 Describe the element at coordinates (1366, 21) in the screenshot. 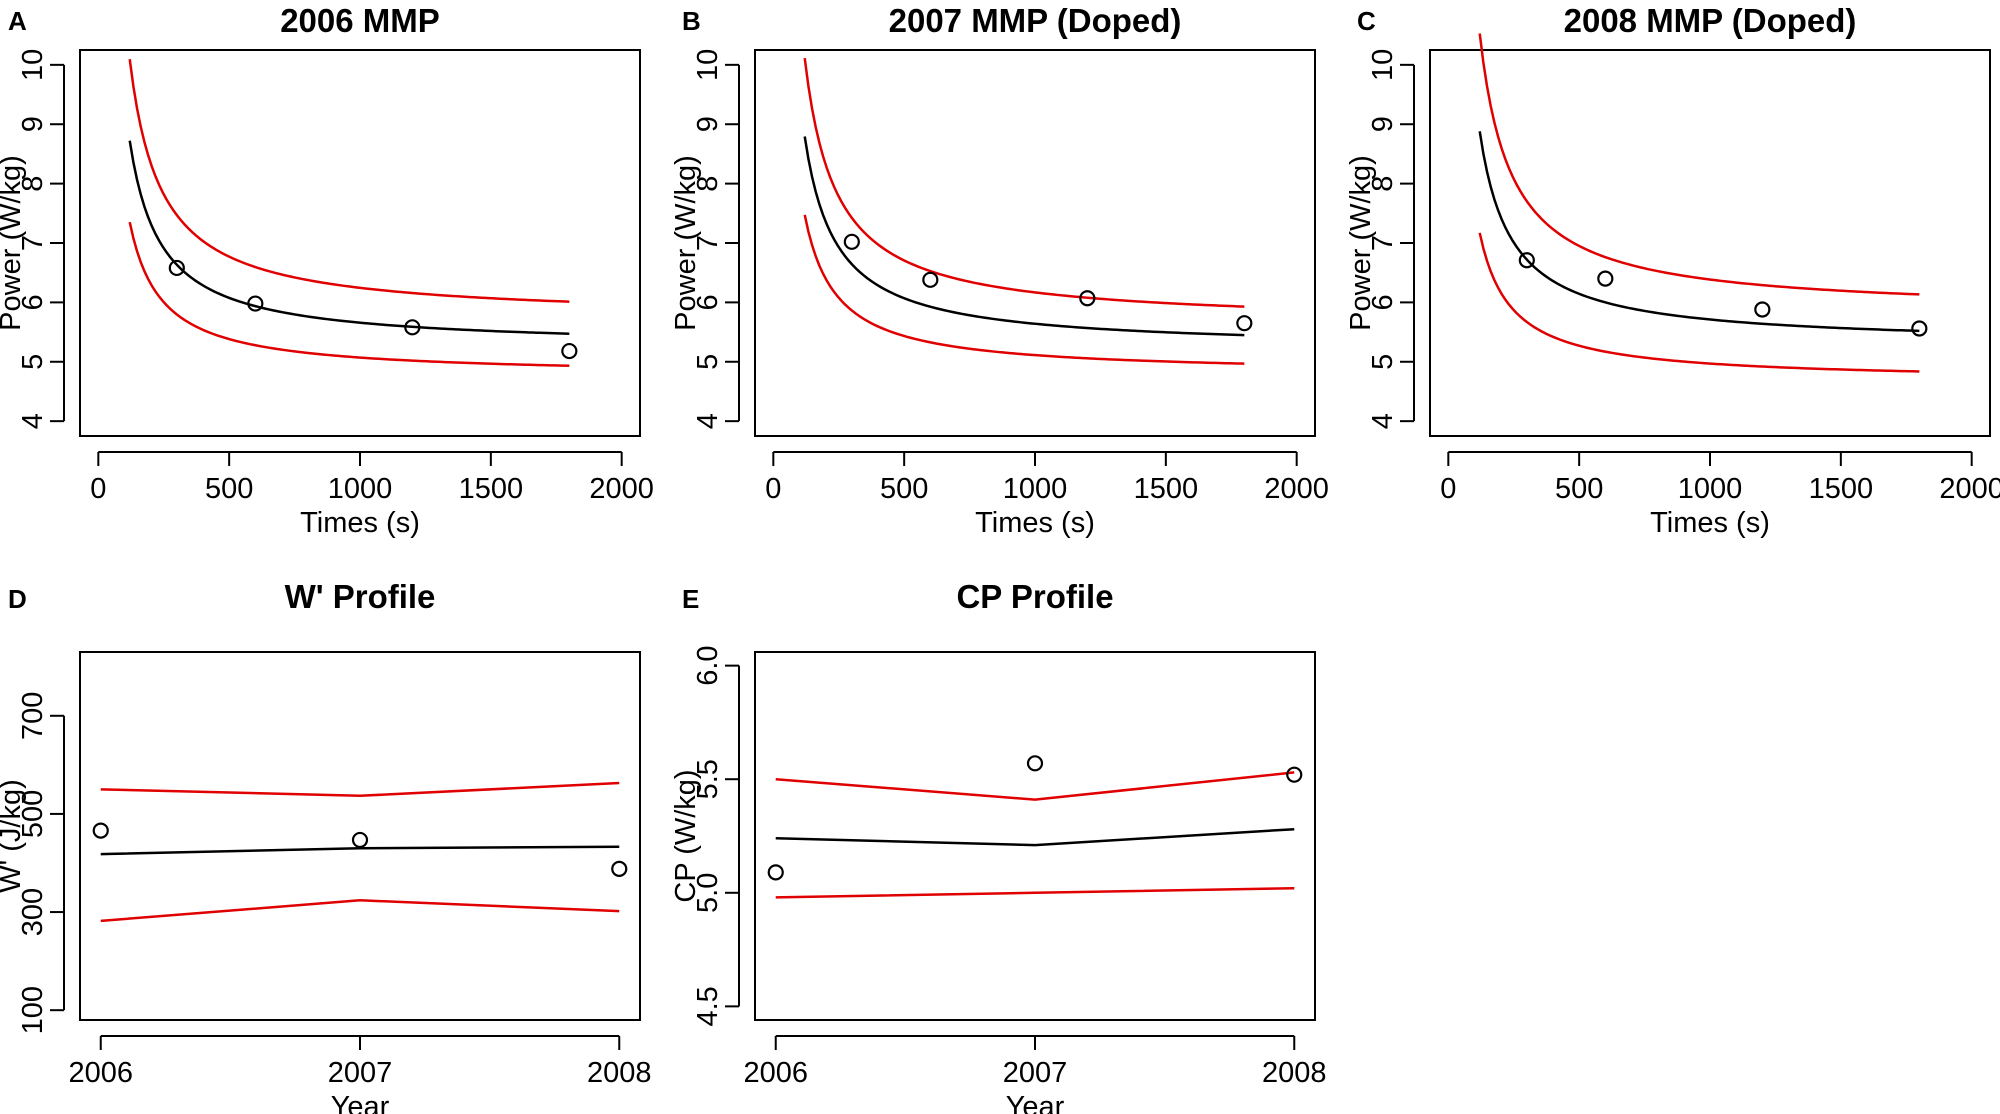

I see `panel-letter: C` at that location.